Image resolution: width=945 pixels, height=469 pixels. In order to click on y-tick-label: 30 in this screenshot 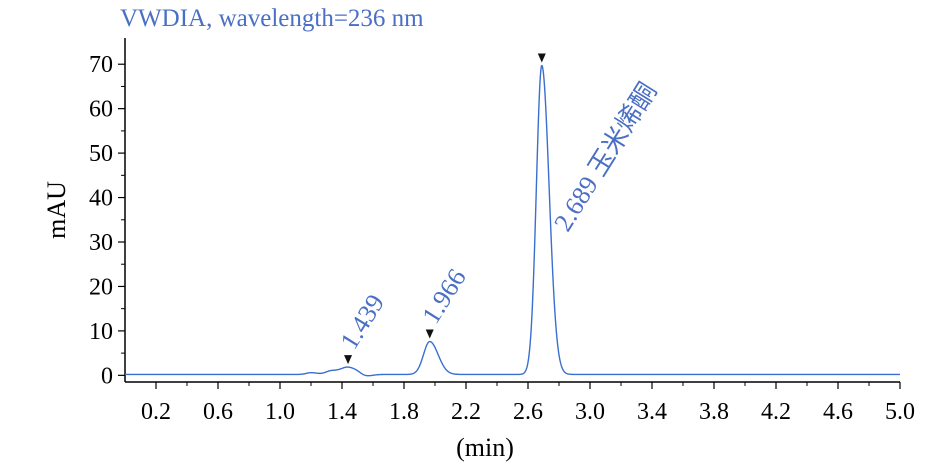, I will do `click(101, 243)`.